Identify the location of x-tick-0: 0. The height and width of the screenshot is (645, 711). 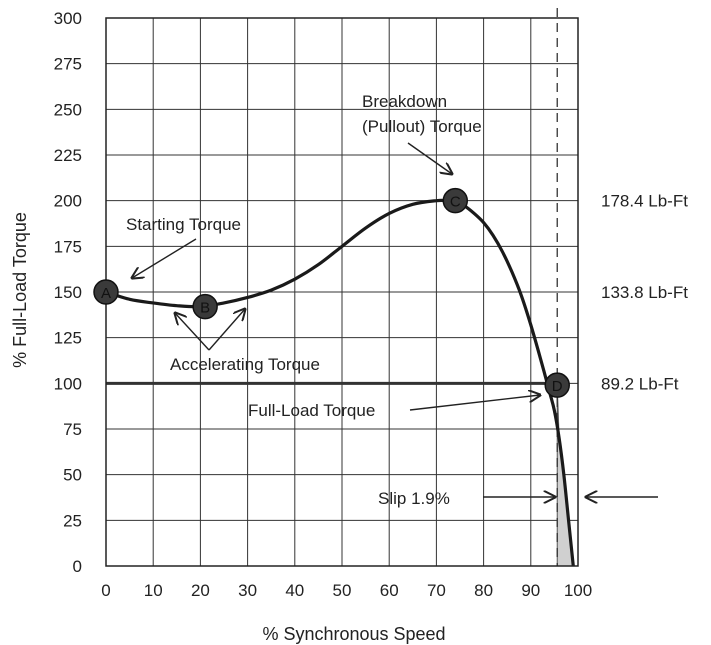
(105, 590).